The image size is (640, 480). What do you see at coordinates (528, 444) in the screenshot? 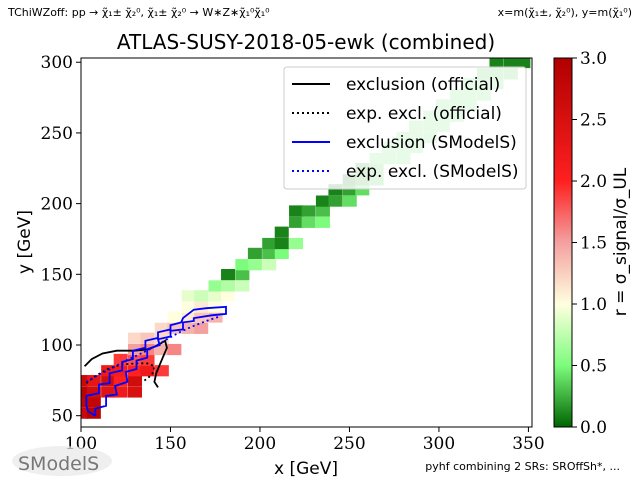
I see `x-tick-label: 350` at bounding box center [528, 444].